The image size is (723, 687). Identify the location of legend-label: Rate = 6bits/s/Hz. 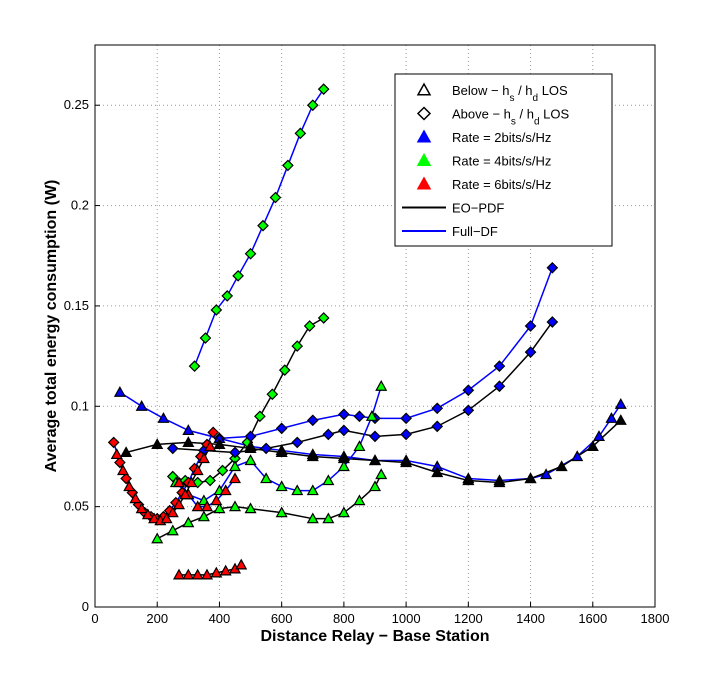
(501, 184).